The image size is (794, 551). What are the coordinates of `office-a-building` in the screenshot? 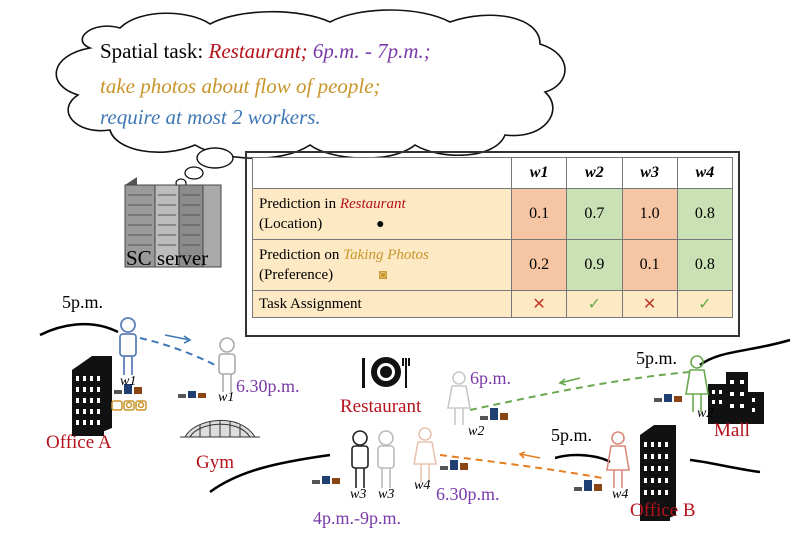 It's located at (92, 396).